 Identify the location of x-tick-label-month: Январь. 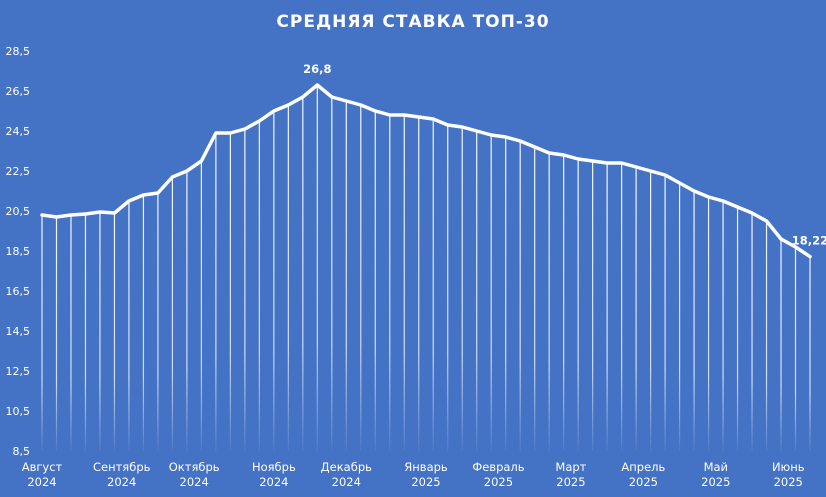
(426, 467).